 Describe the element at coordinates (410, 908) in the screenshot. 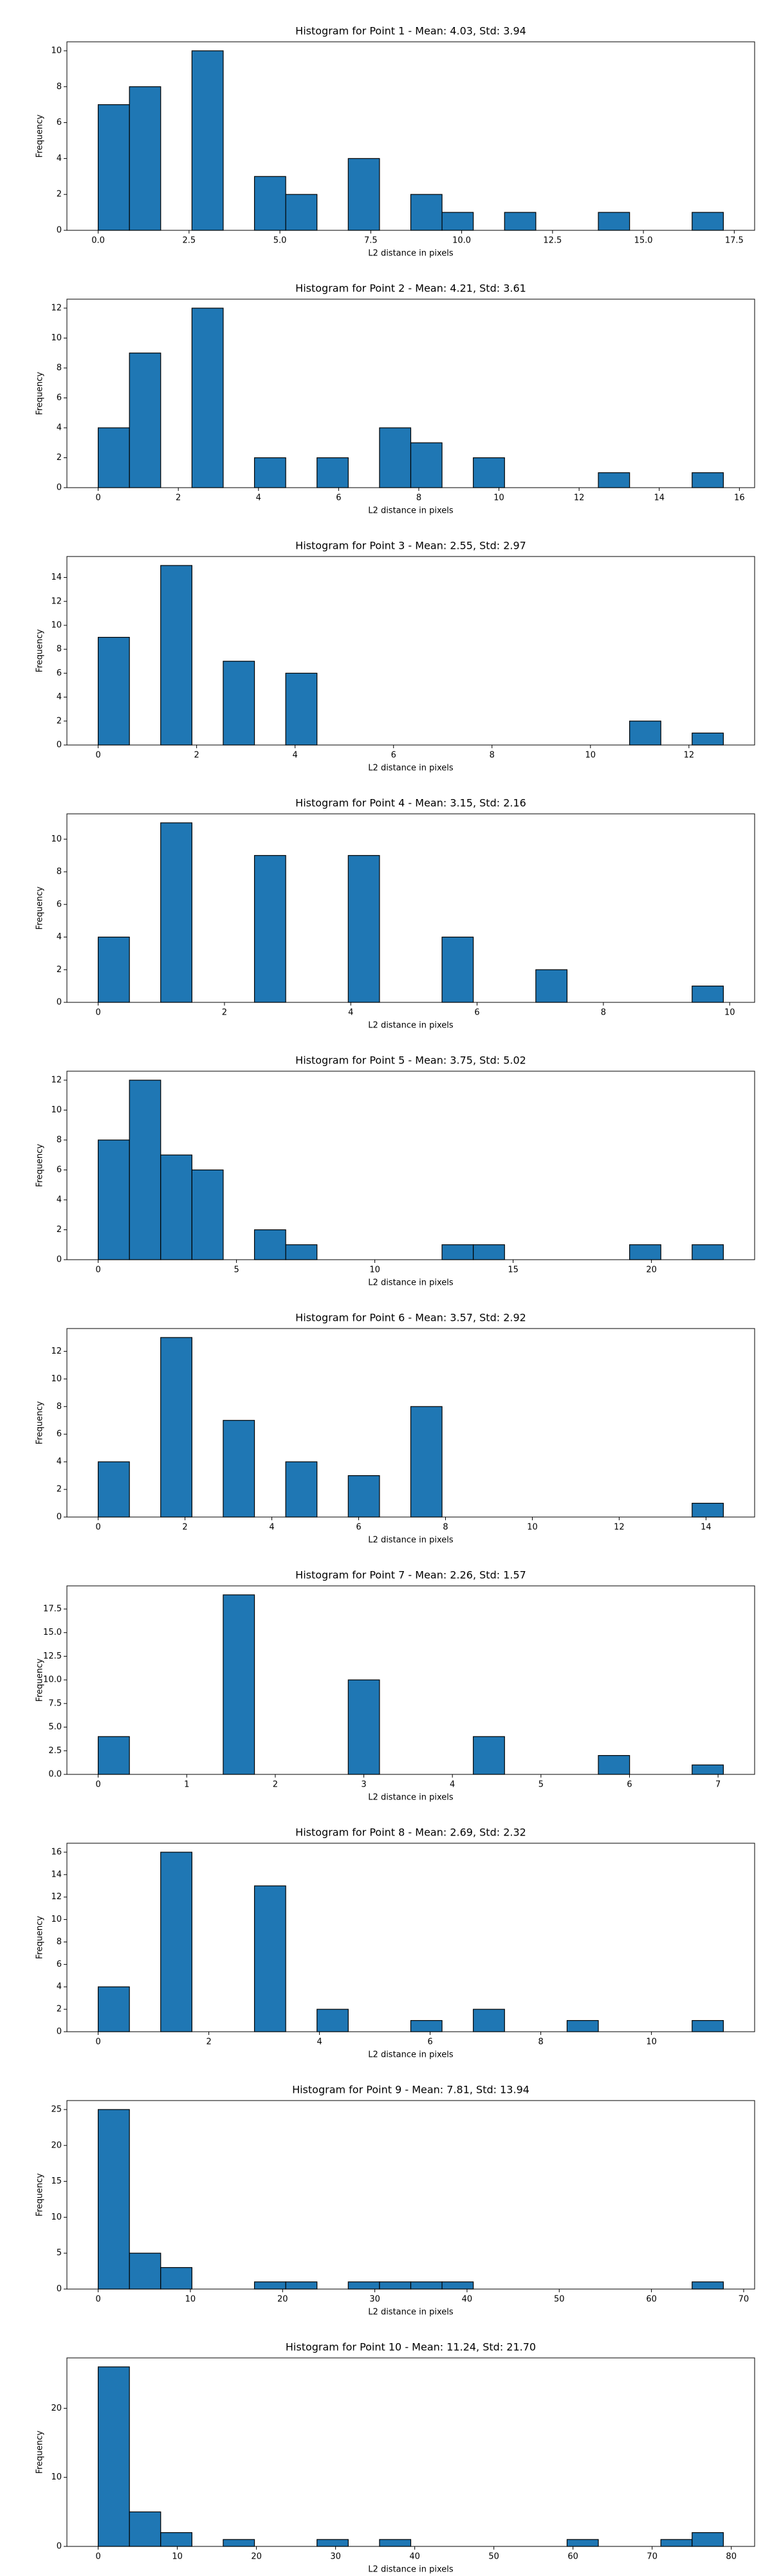

I see `axes-frame` at that location.